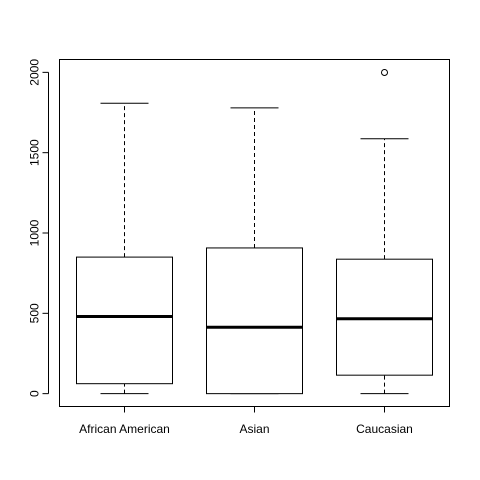 This screenshot has height=480, width=480. What do you see at coordinates (124, 248) in the screenshot?
I see `box-african-american` at bounding box center [124, 248].